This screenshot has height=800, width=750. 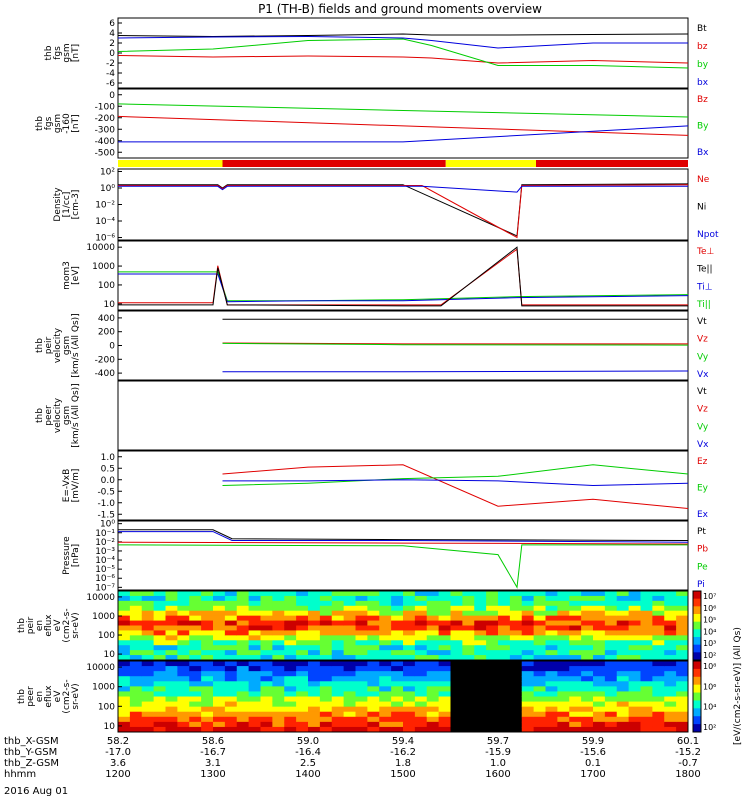 What do you see at coordinates (593, 752) in the screenshot?
I see `xaxis-value: -15.6` at bounding box center [593, 752].